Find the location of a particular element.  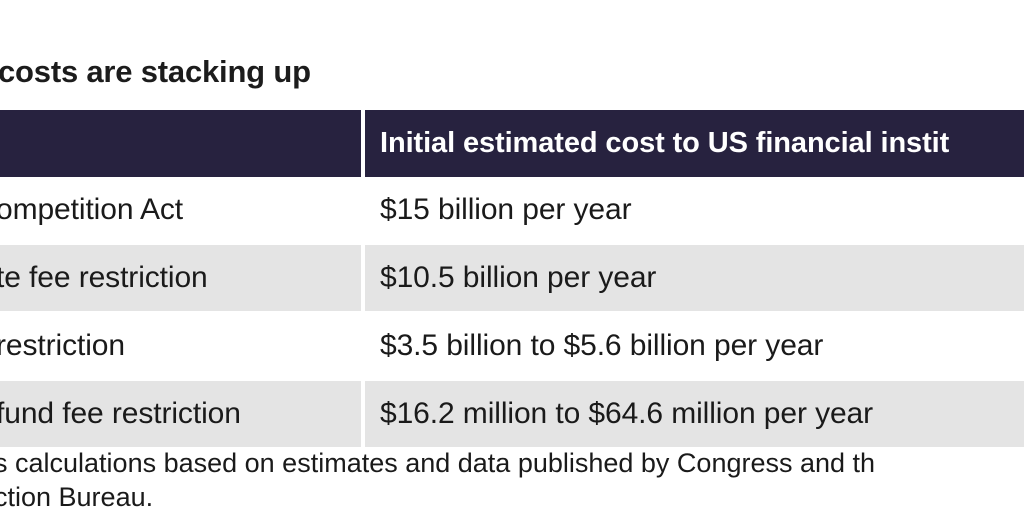

row-measure-cell: ompetition Act is located at coordinates (92, 209).